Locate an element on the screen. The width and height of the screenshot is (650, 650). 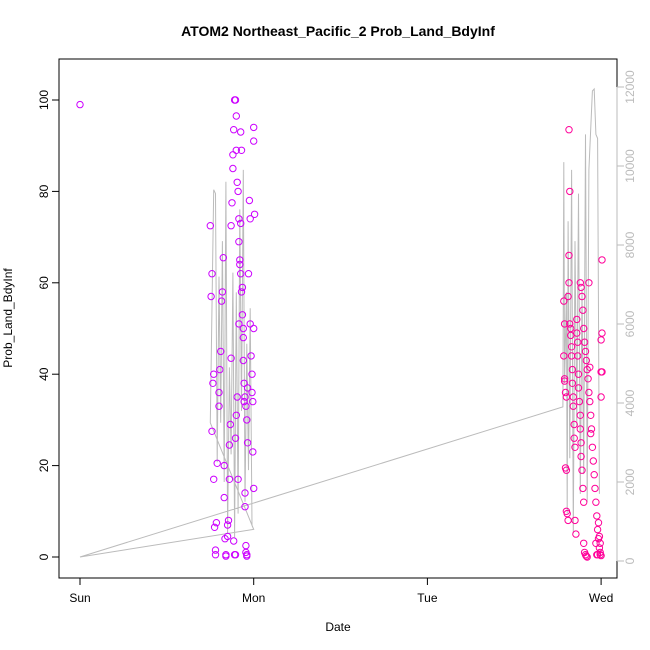
x-tick-label-3: Wed is located at coordinates (601, 598).